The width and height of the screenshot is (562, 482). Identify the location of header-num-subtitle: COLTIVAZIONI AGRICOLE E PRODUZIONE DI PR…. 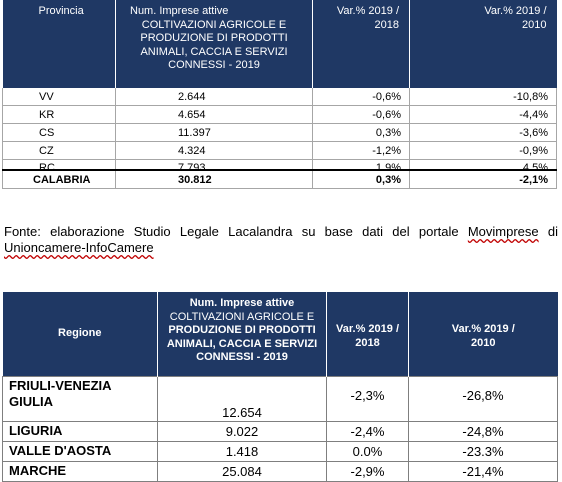
(214, 45).